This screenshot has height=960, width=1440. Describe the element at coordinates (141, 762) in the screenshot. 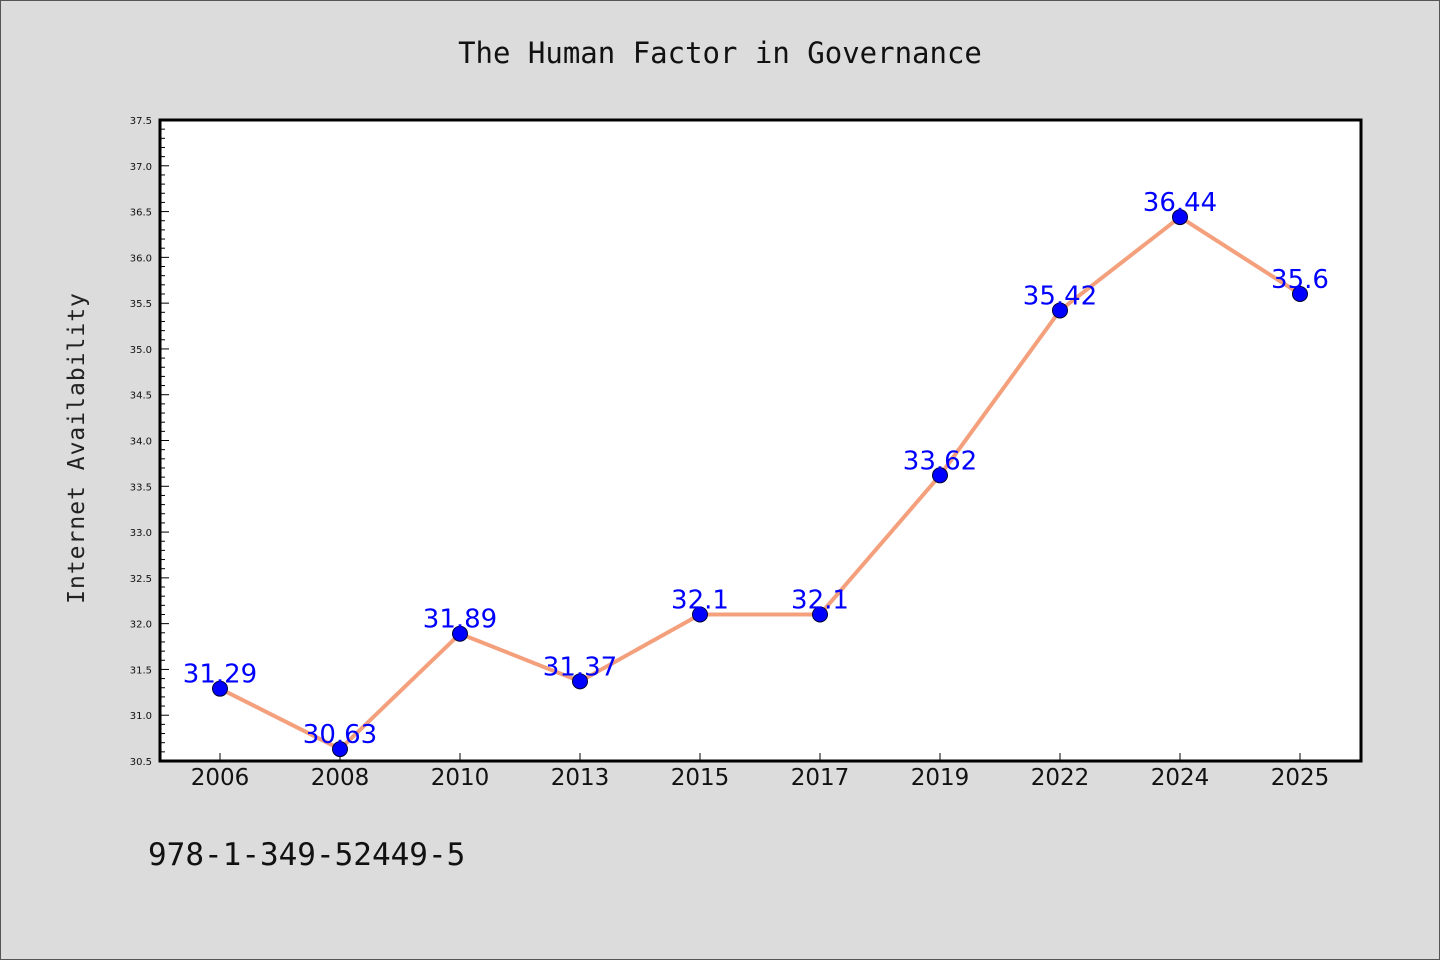

I see `y-tick-label: 30.5` at that location.